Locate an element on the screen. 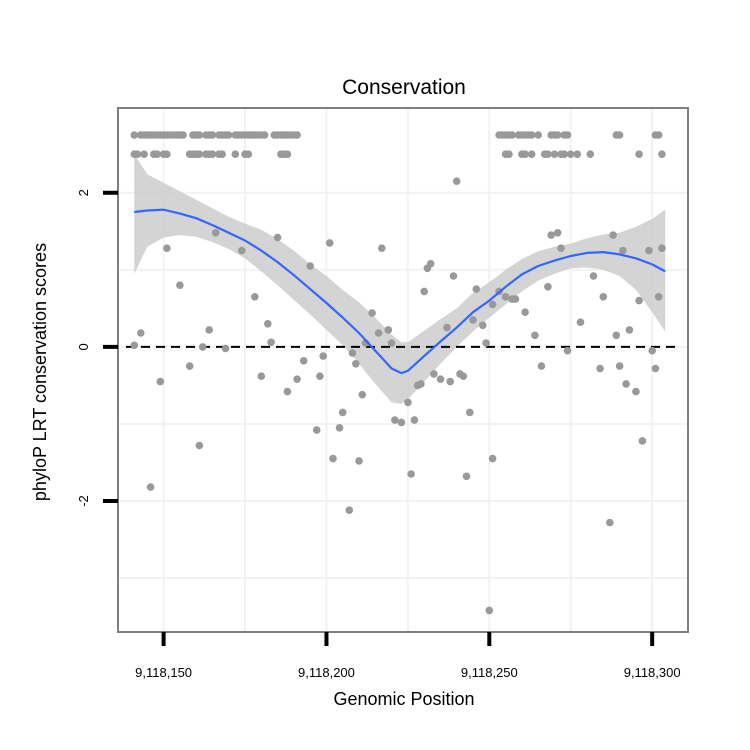 This screenshot has width=750, height=750. y-tick-label: 2 is located at coordinates (83, 192).